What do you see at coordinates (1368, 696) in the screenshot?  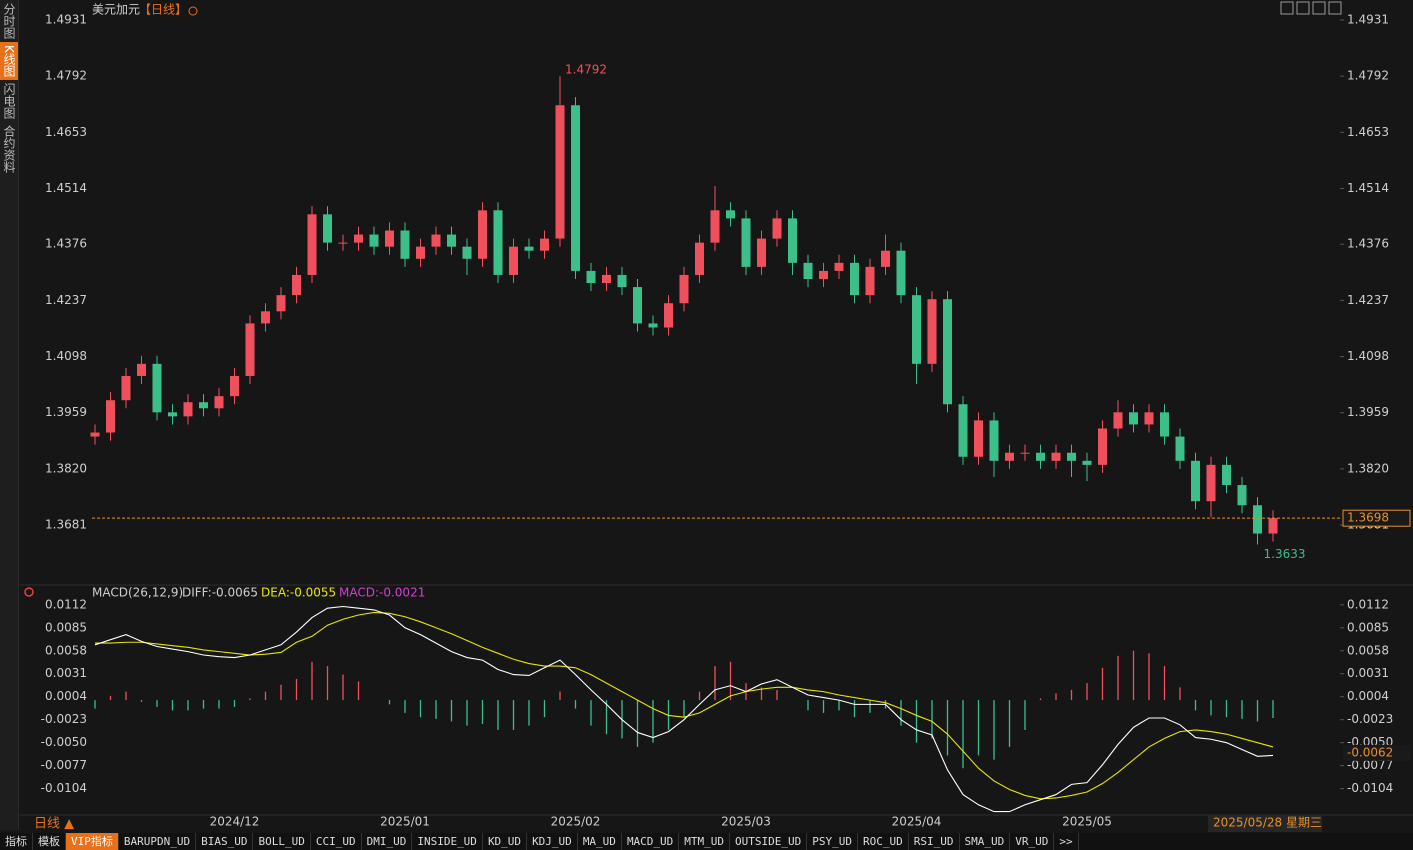 I see `y-tick-label-right: 0.0004` at bounding box center [1368, 696].